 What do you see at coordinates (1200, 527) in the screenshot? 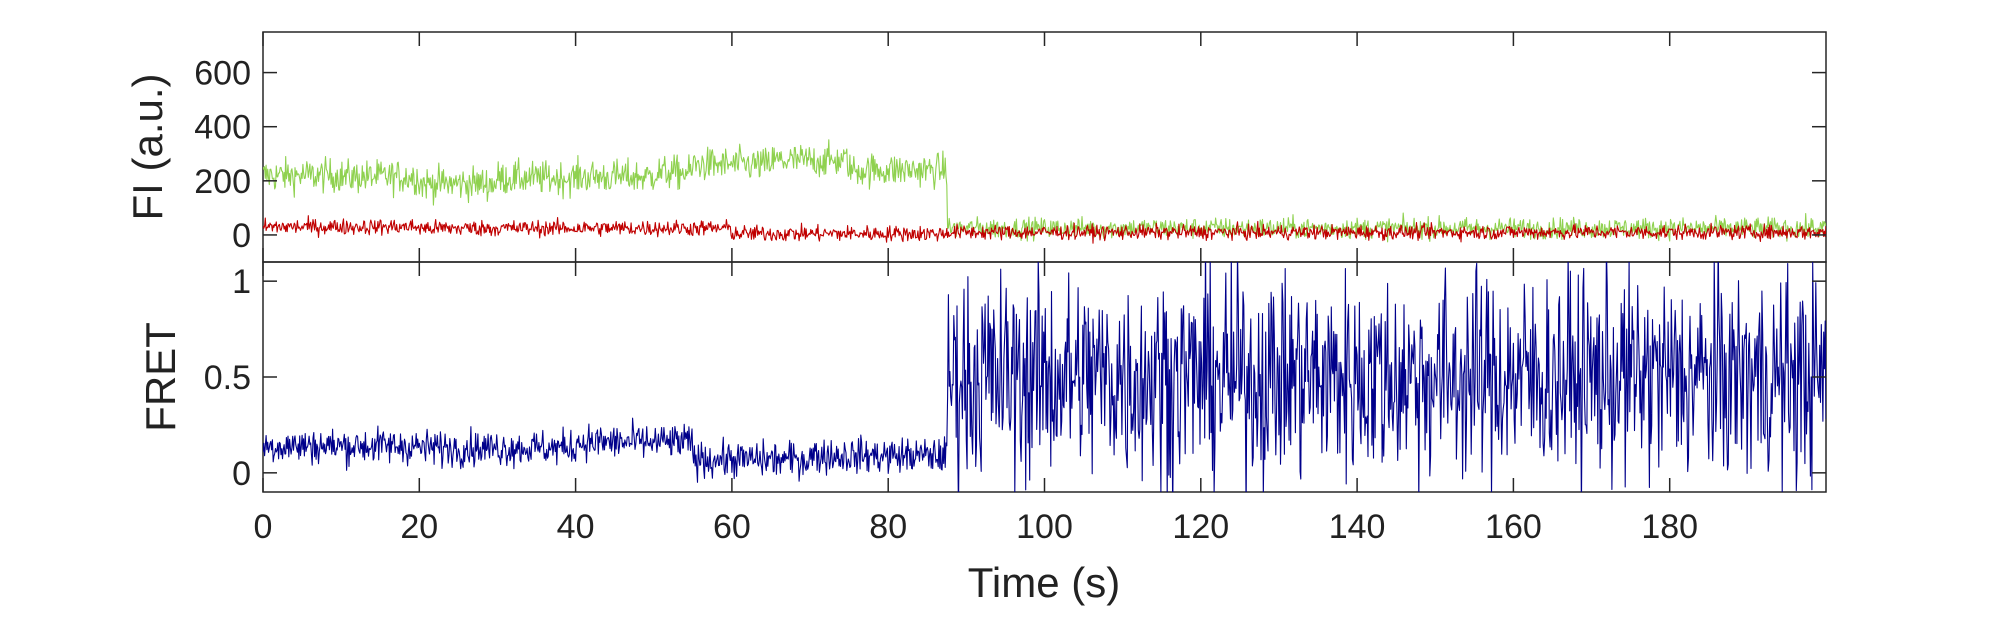
I see `x-tick-label: 120` at bounding box center [1200, 527].